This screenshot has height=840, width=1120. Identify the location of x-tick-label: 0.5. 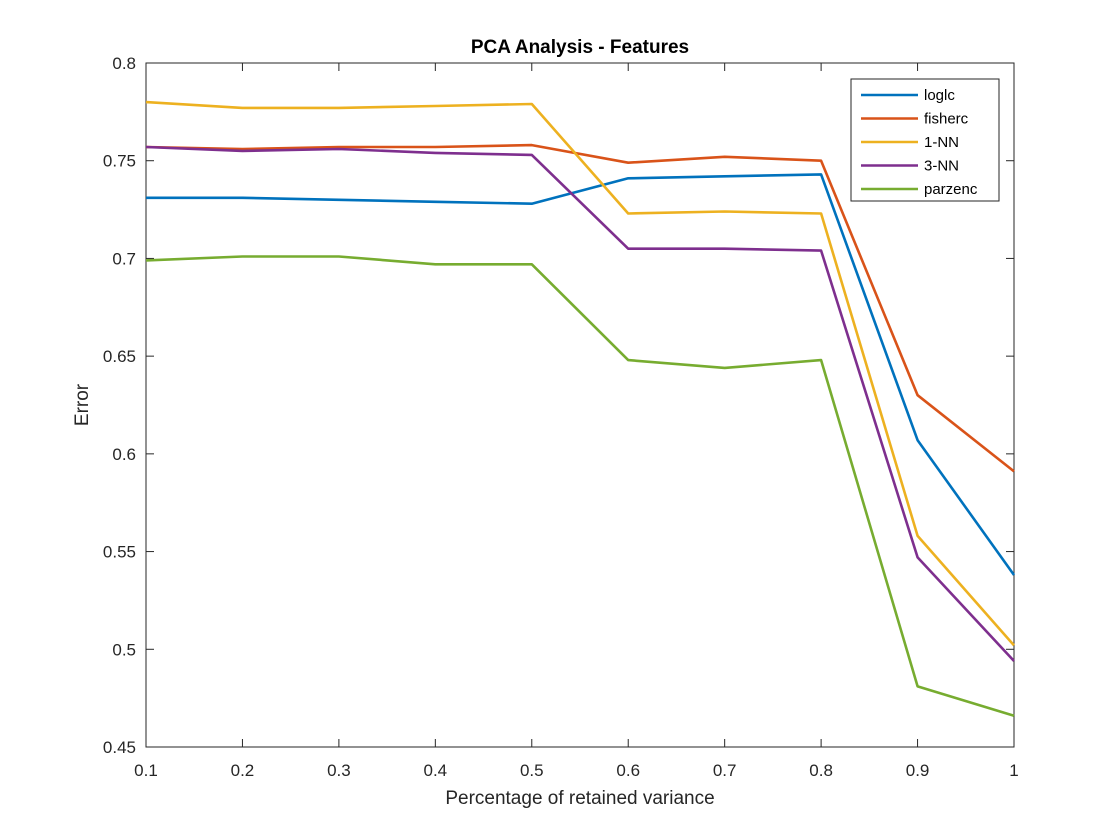
(532, 770).